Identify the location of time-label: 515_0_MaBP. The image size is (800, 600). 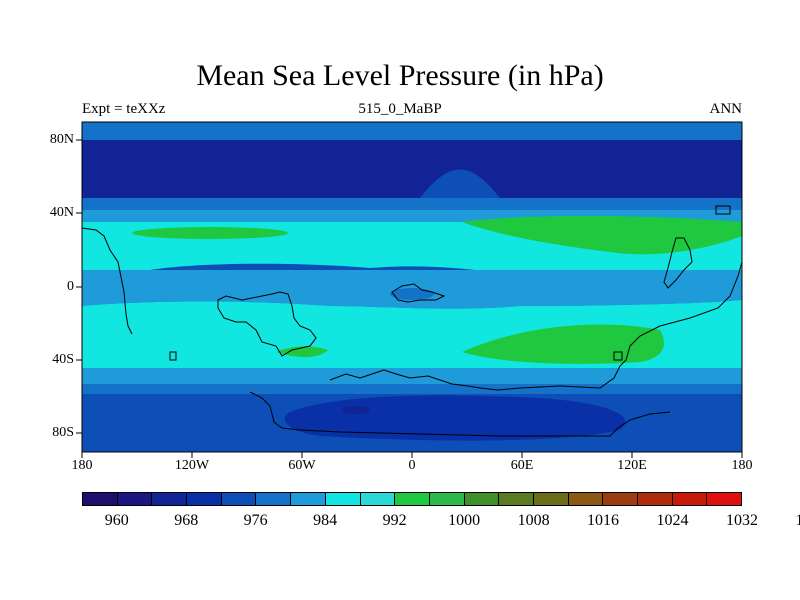
(400, 109).